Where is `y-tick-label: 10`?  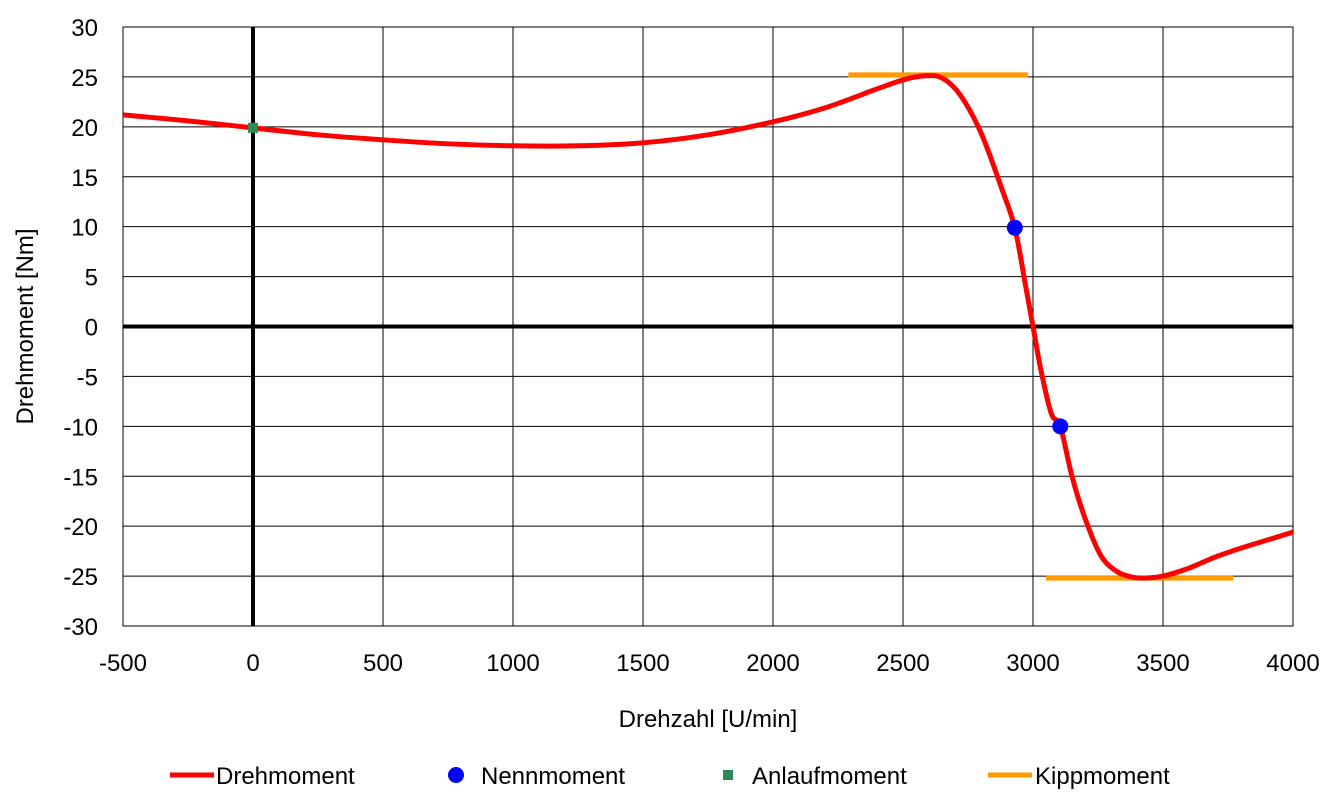
y-tick-label: 10 is located at coordinates (84, 228).